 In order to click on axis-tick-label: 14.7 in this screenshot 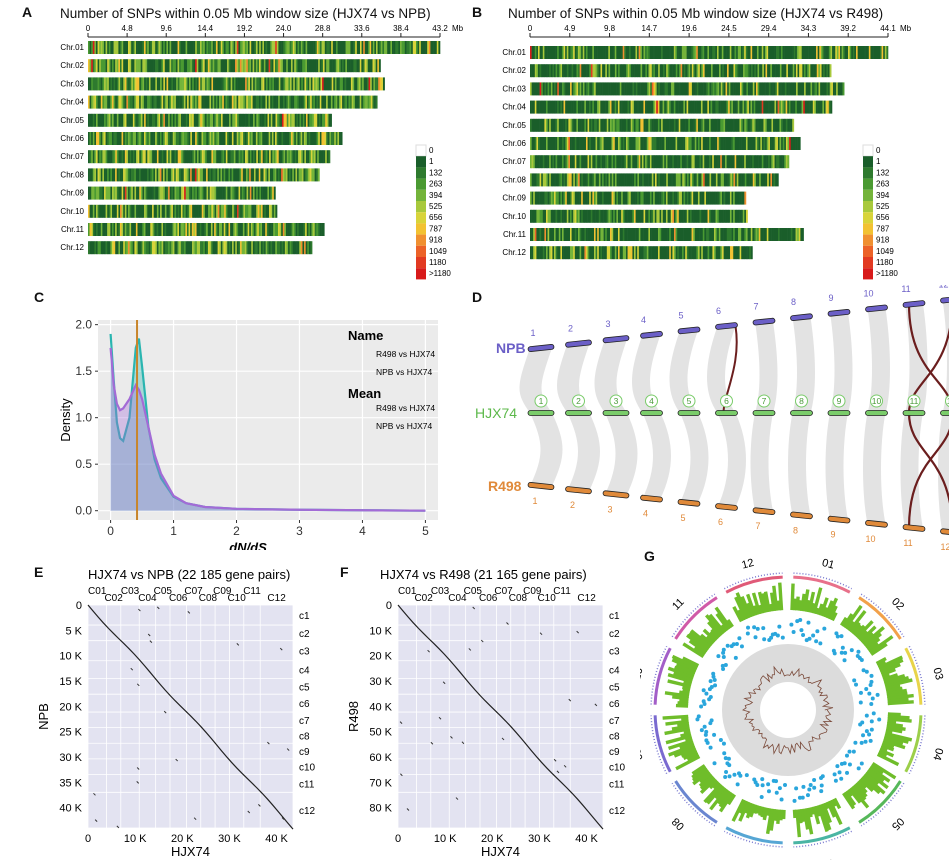, I will do `click(650, 28)`.